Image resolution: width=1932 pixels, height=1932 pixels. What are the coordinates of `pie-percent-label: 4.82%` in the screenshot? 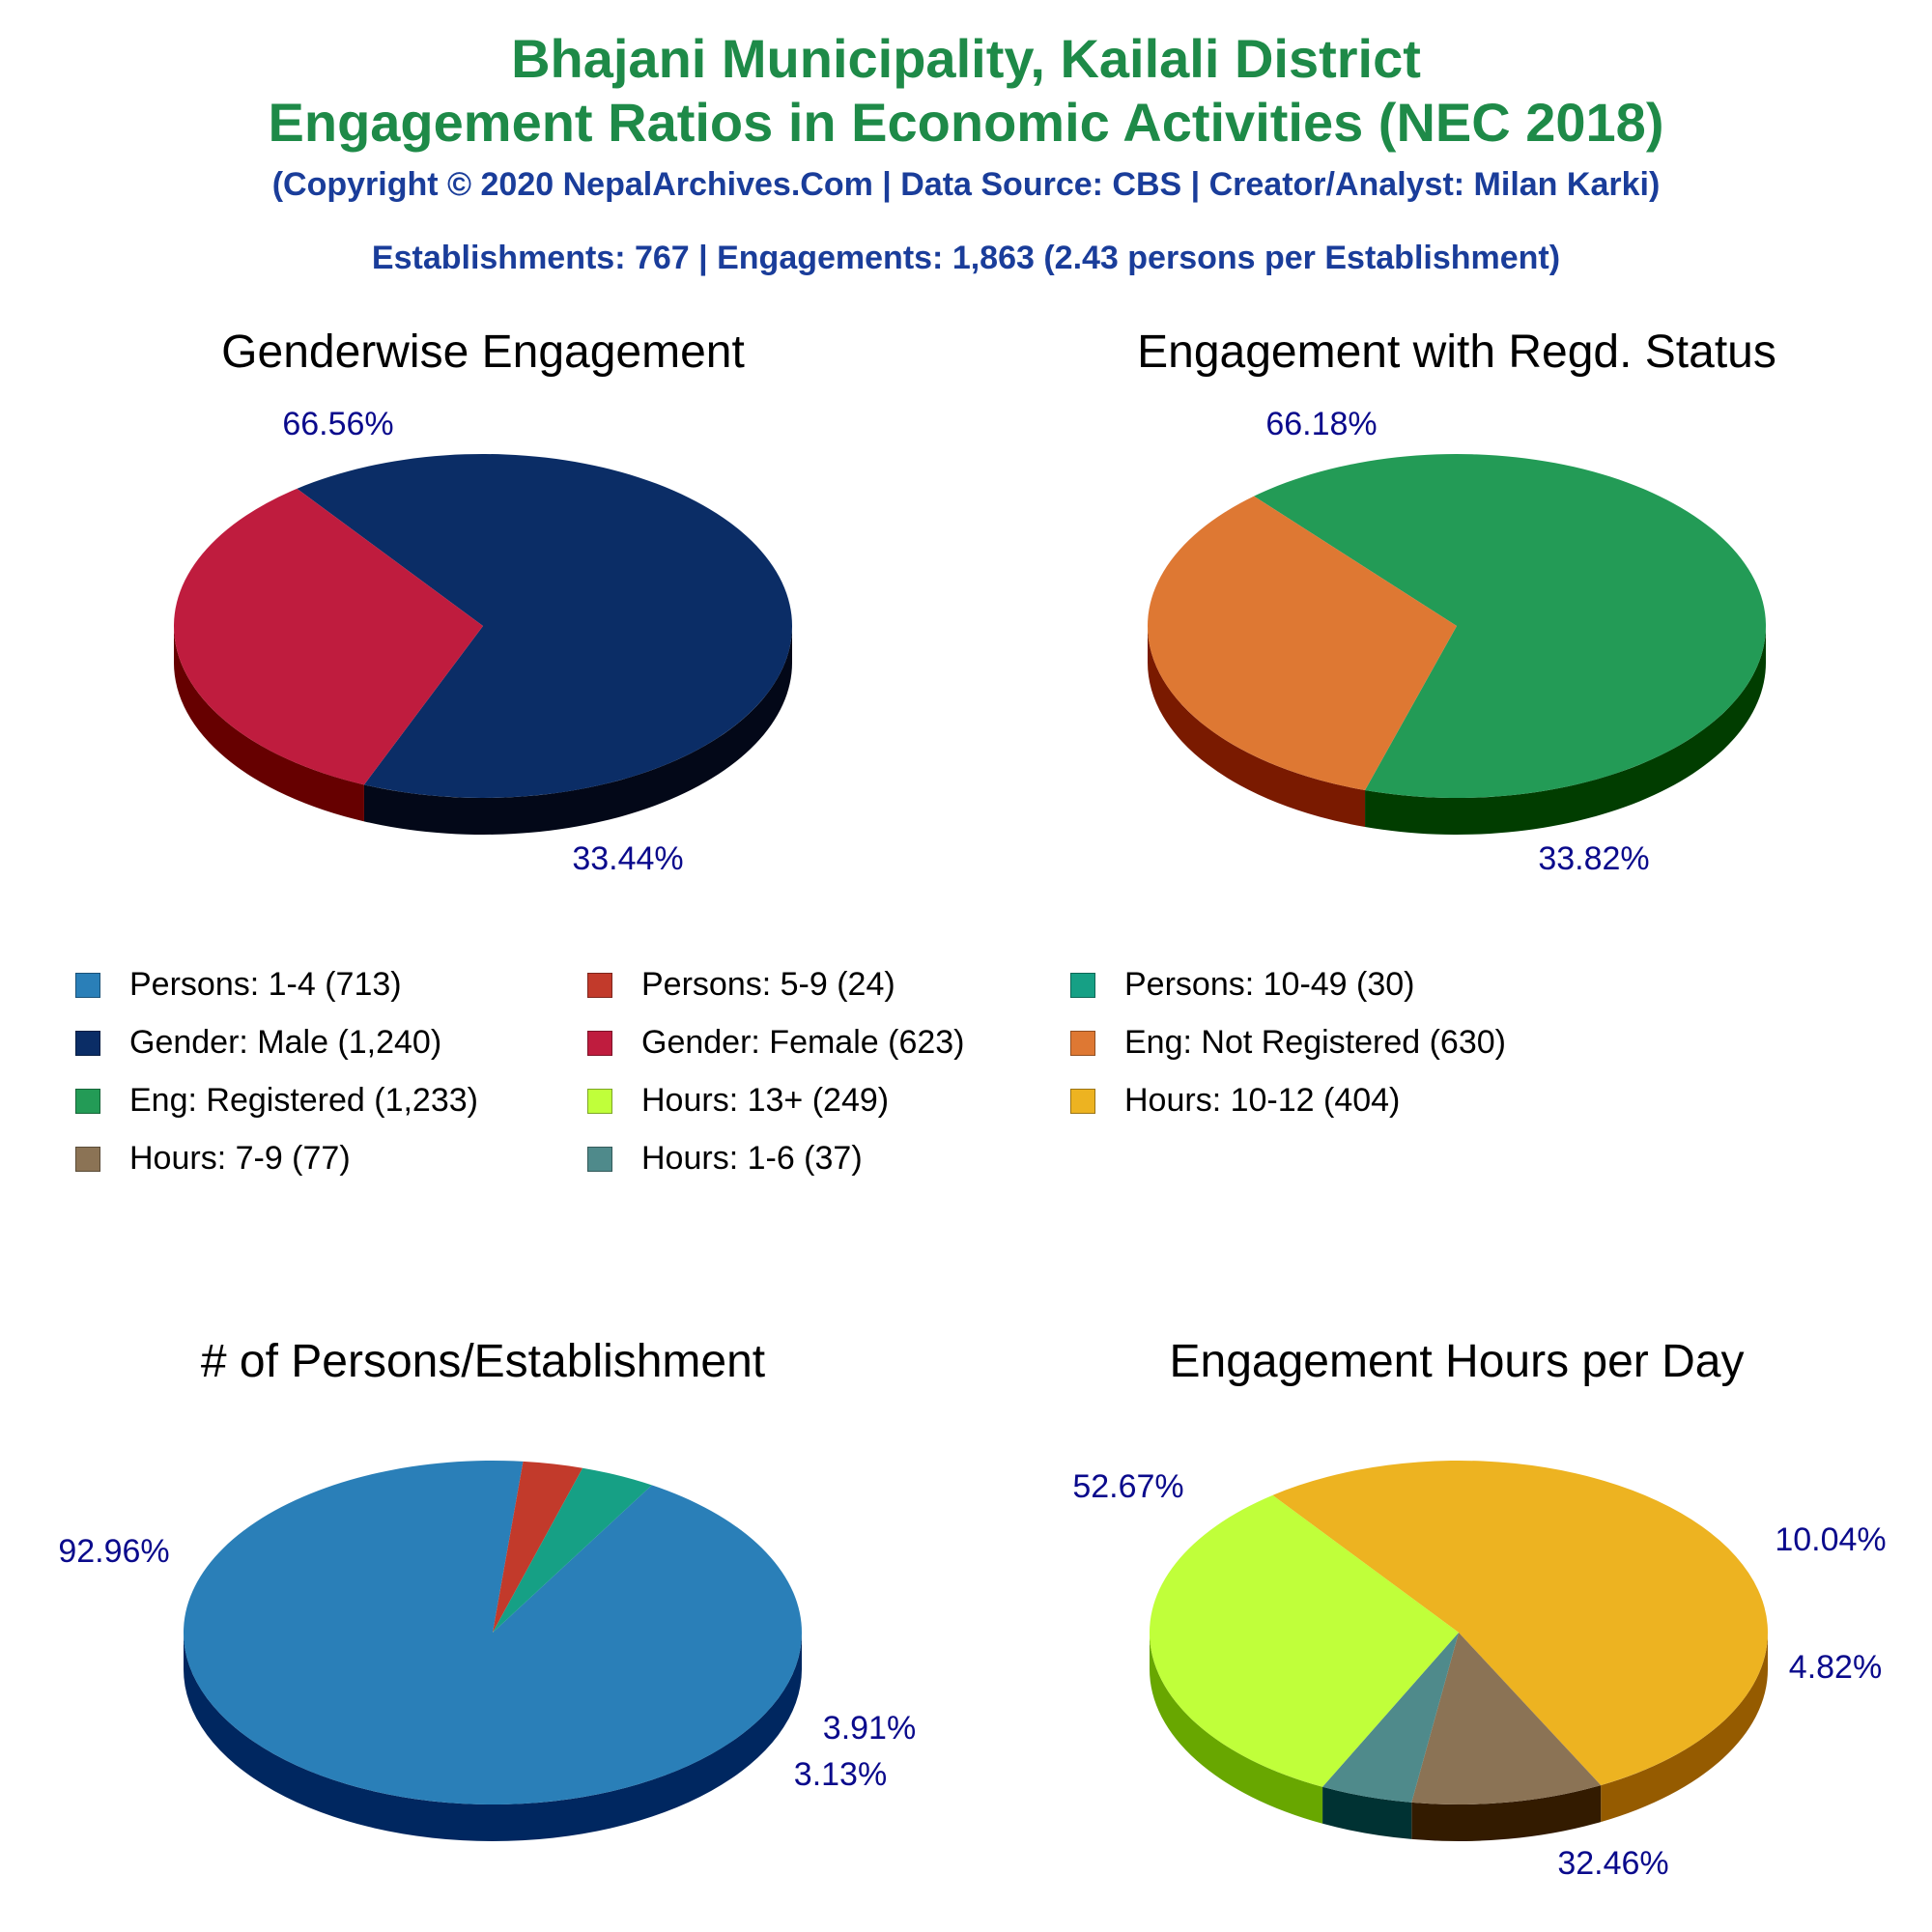 It's located at (1835, 1667).